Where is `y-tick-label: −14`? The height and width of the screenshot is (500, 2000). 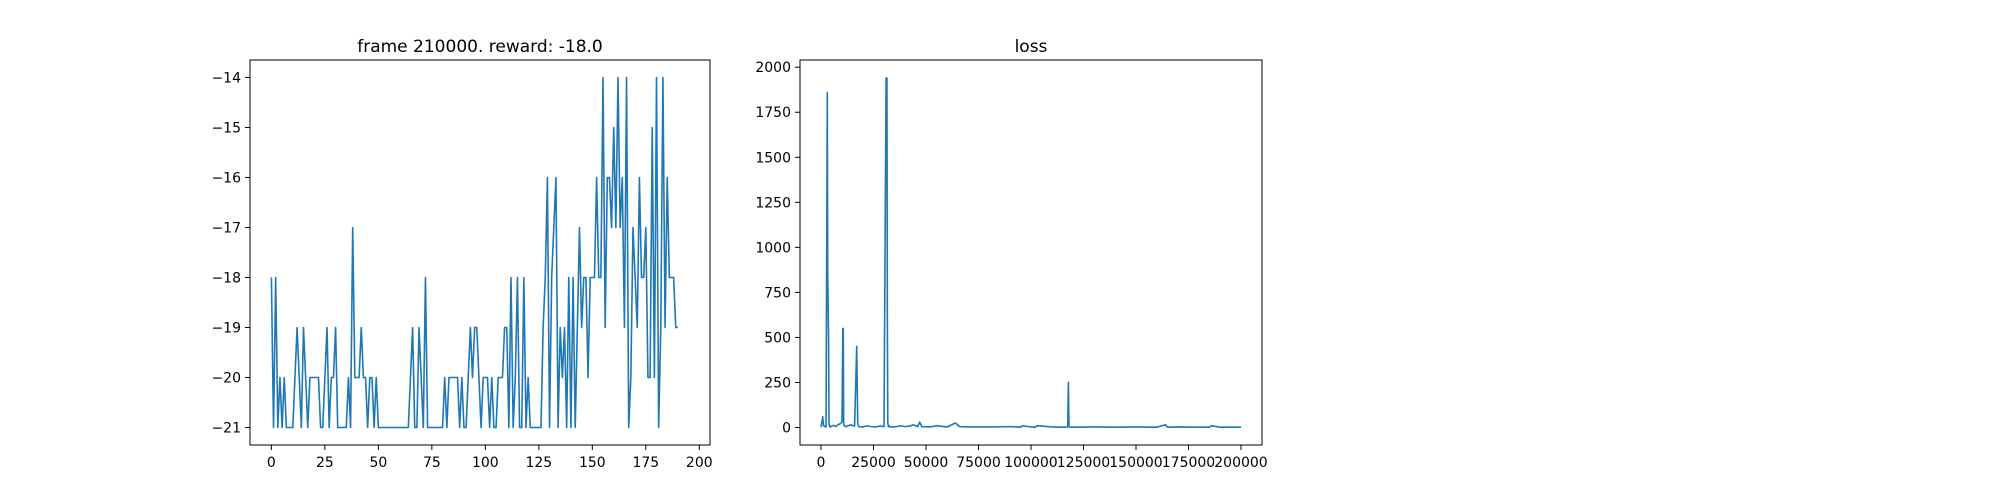
y-tick-label: −14 is located at coordinates (226, 79).